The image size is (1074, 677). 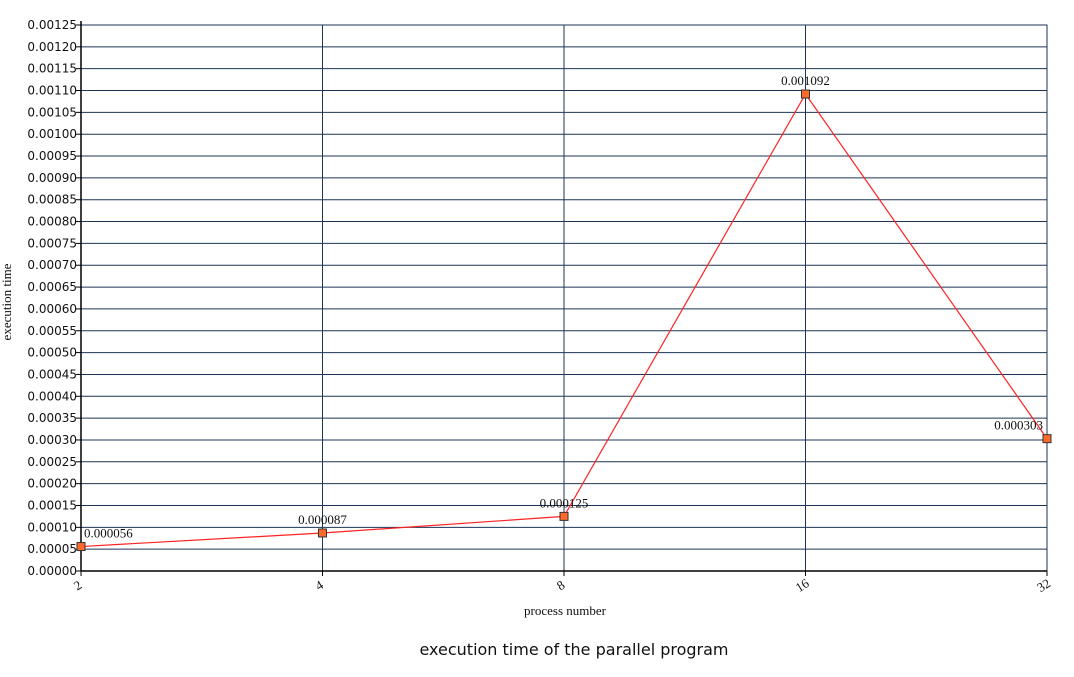 I want to click on y-tick-label: 0.00090, so click(x=52, y=178).